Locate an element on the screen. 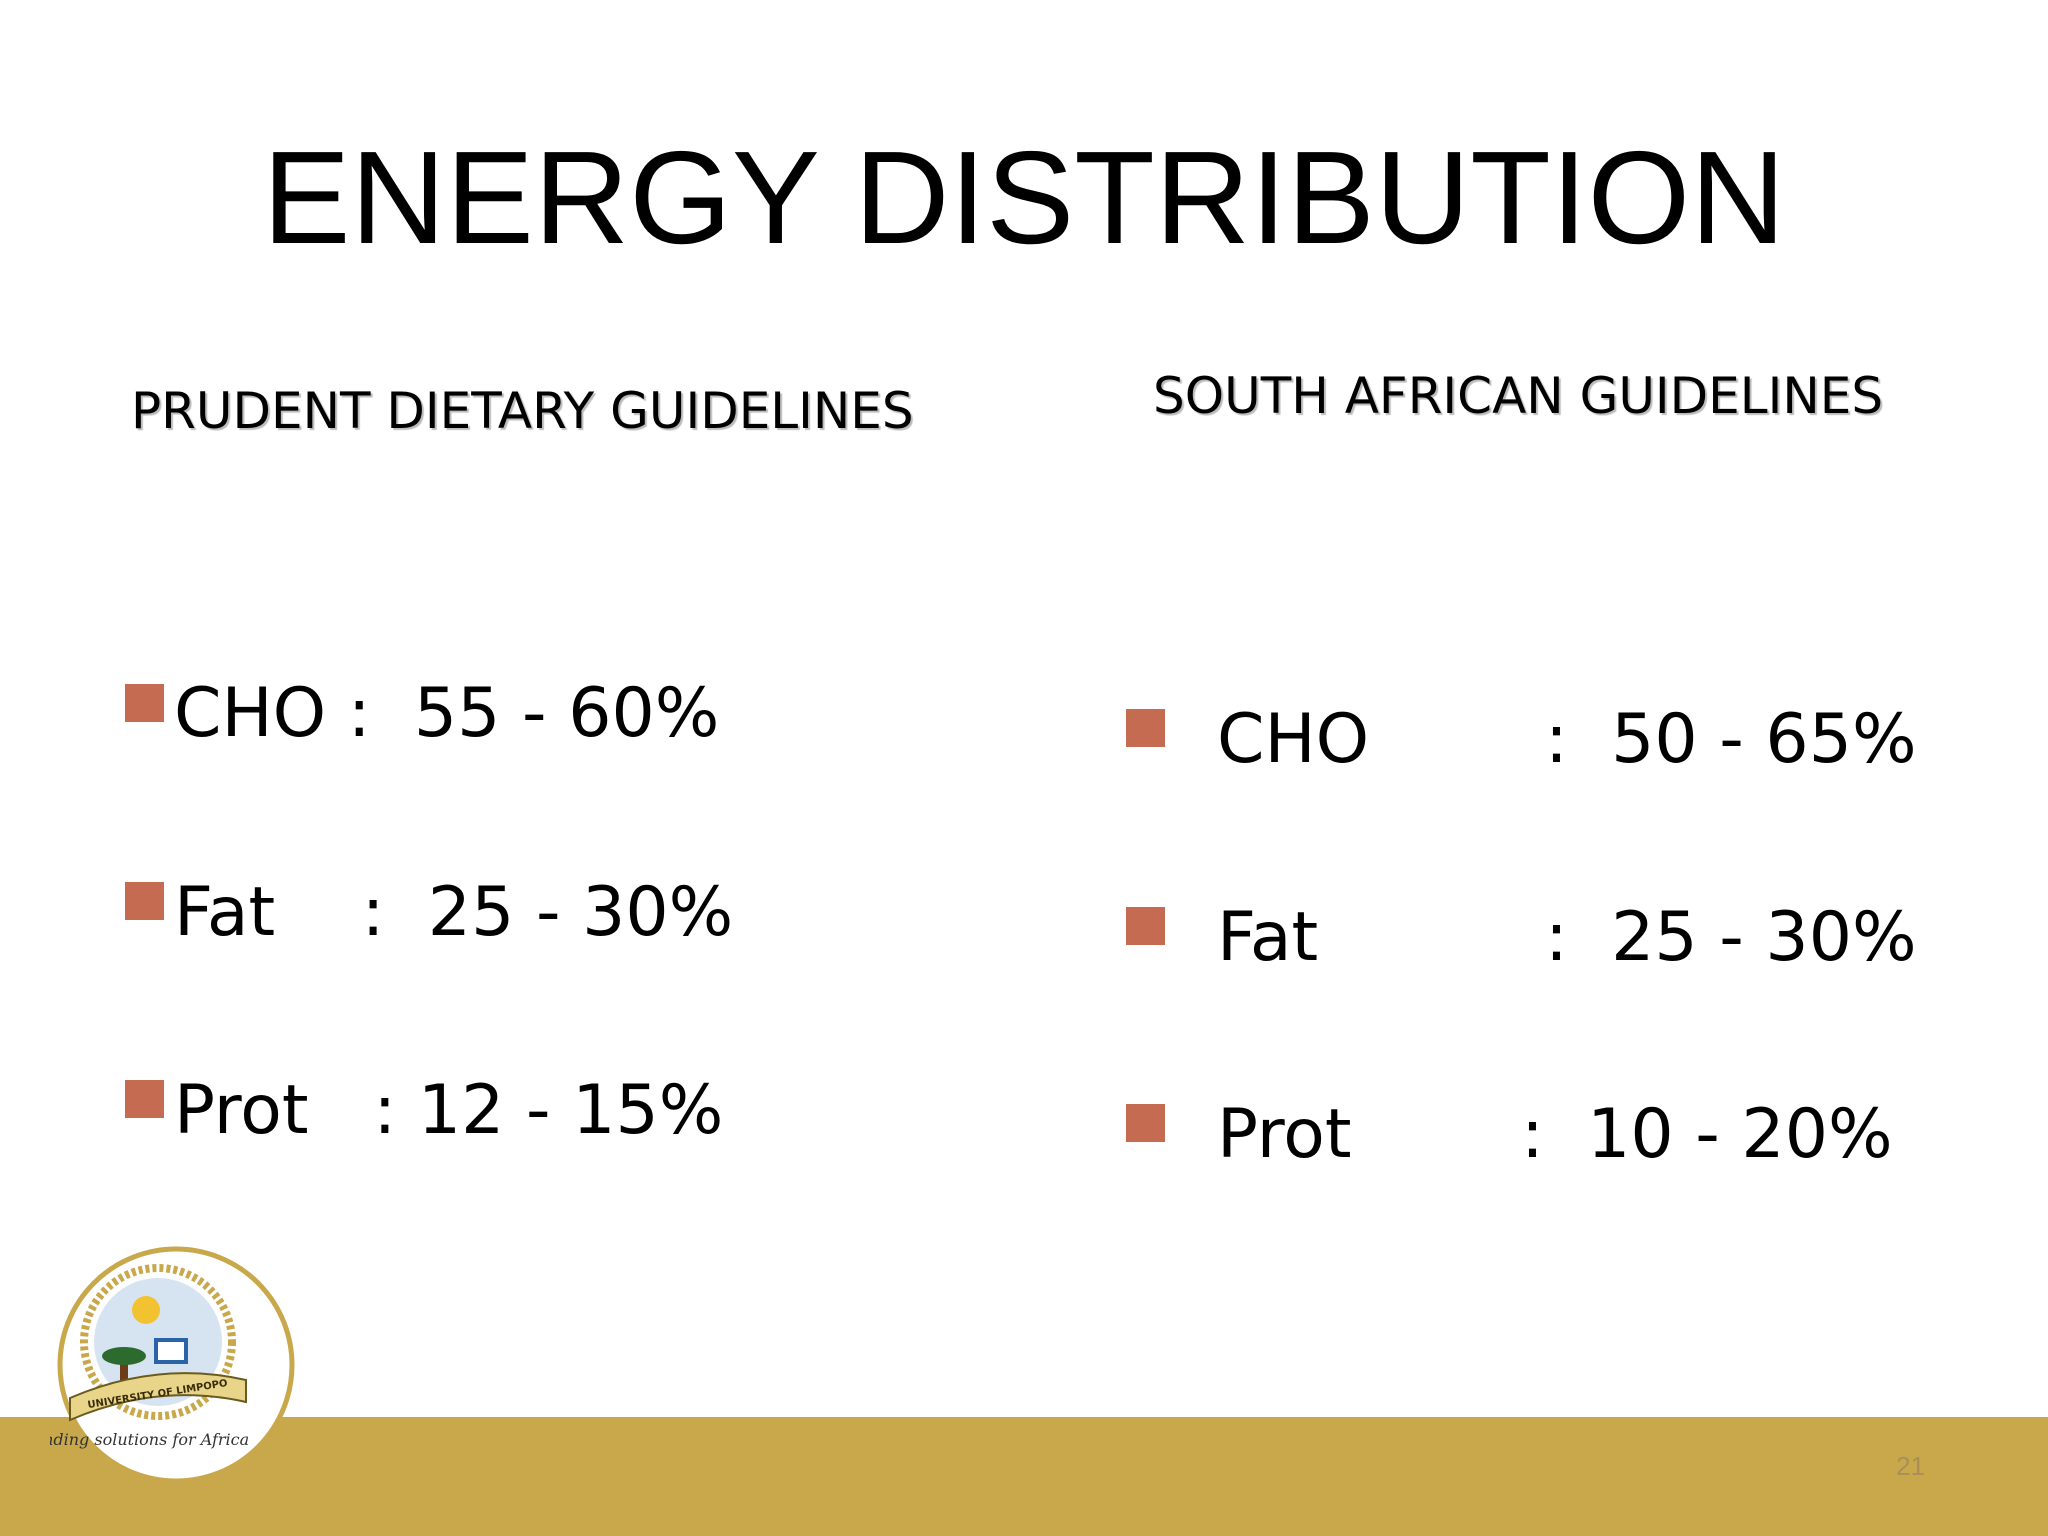 The image size is (2048, 1536). guideline-label: Fat is located at coordinates (1268, 937).